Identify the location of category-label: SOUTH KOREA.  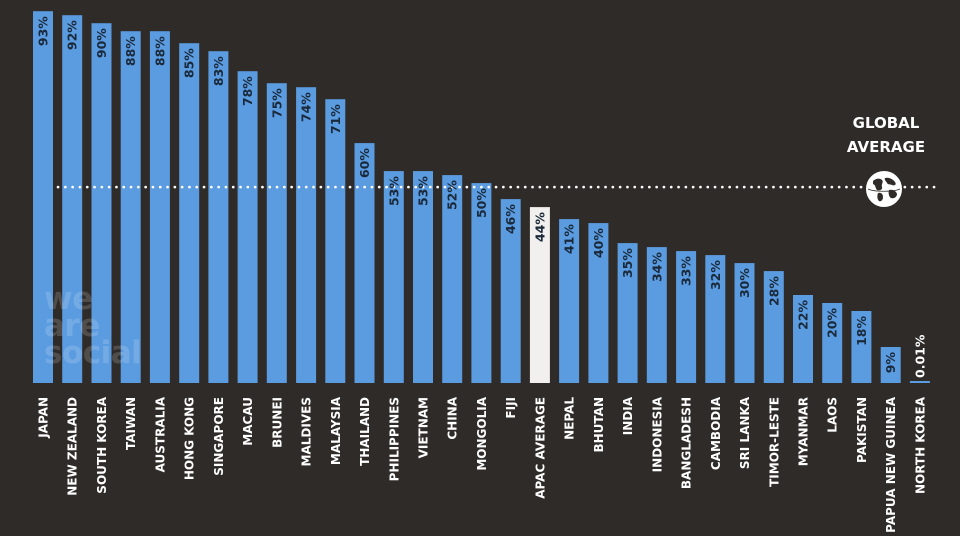
(102, 444).